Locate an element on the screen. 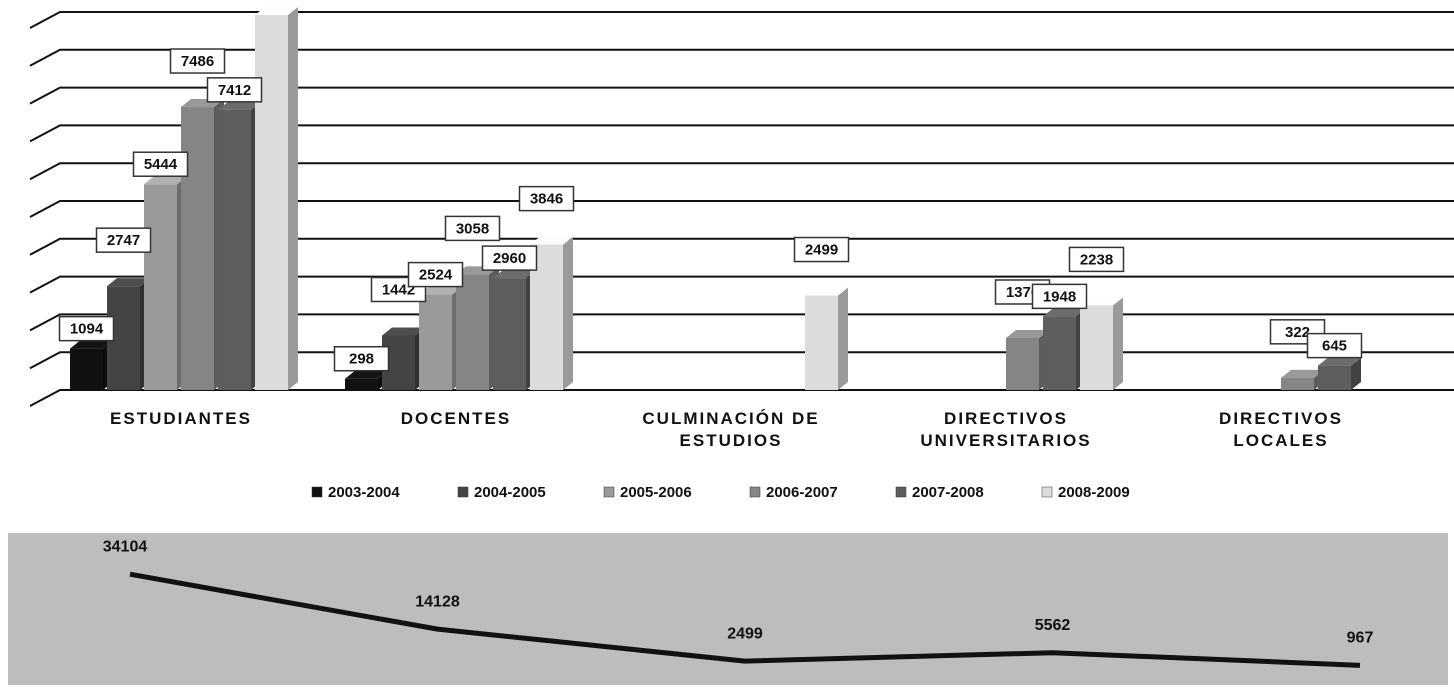 This screenshot has width=1454, height=689. value-label: 2238 is located at coordinates (1096, 259).